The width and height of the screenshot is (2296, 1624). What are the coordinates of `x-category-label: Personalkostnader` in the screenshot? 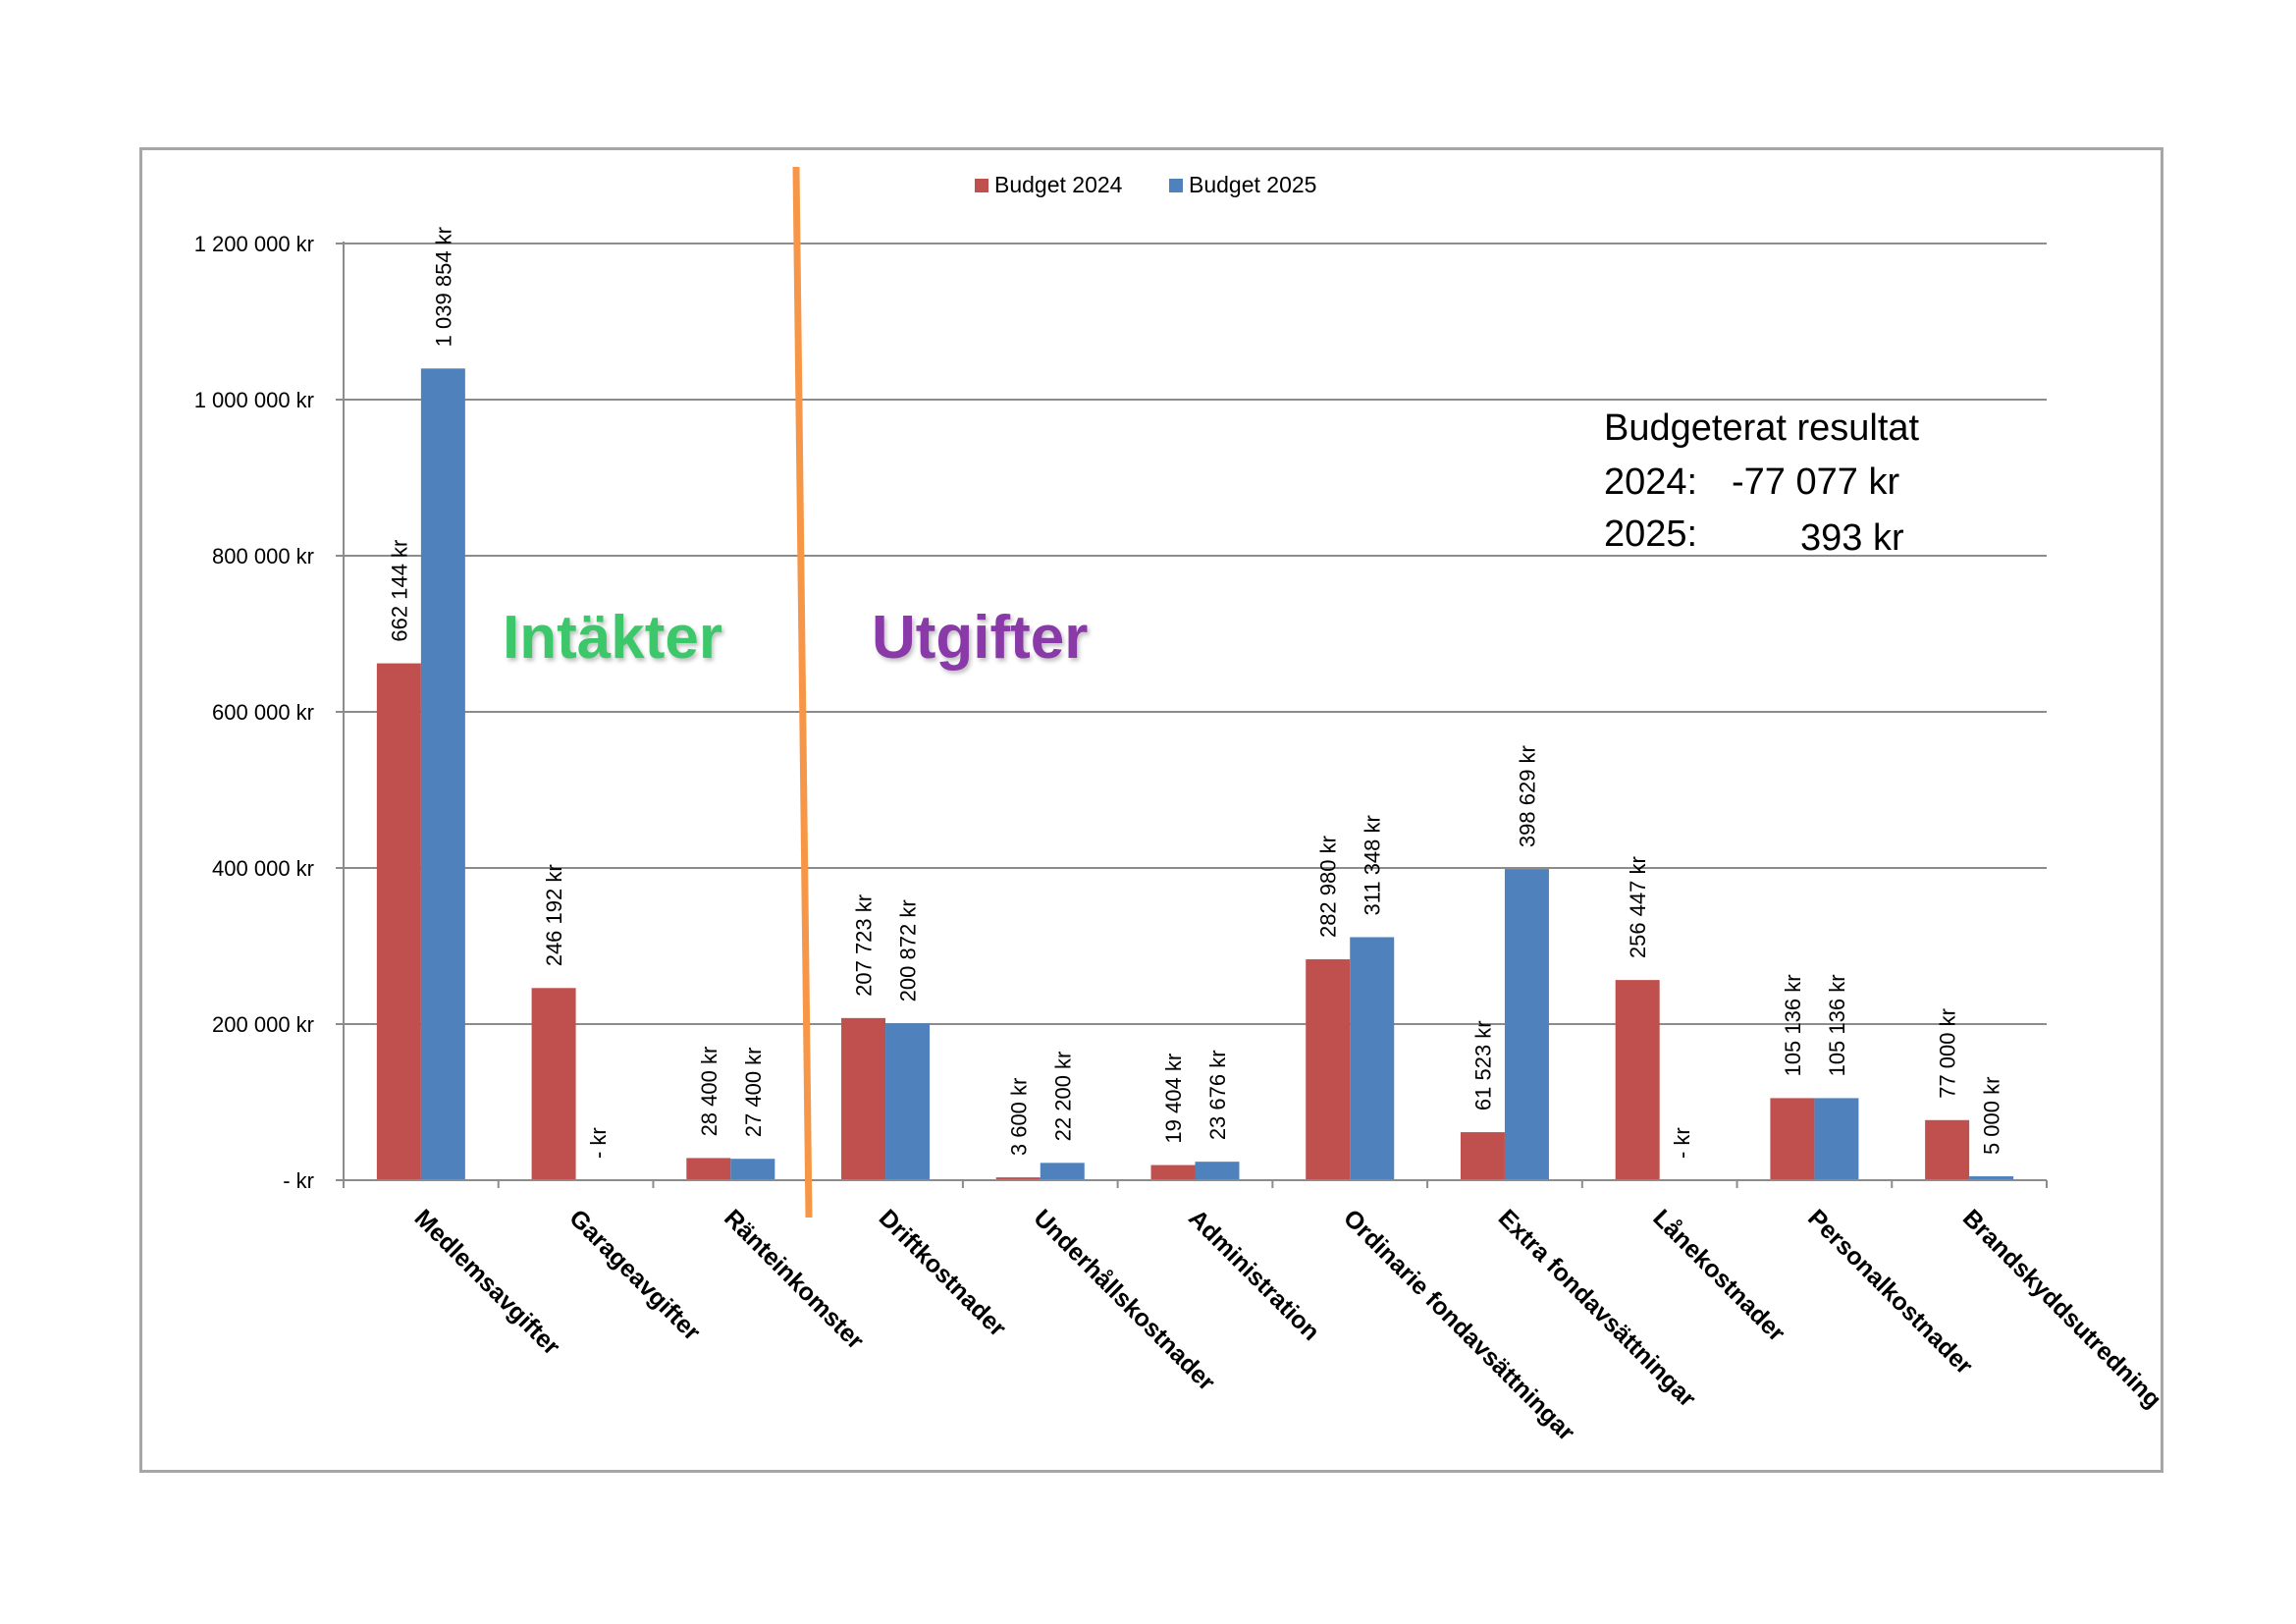 It's located at (1890, 1292).